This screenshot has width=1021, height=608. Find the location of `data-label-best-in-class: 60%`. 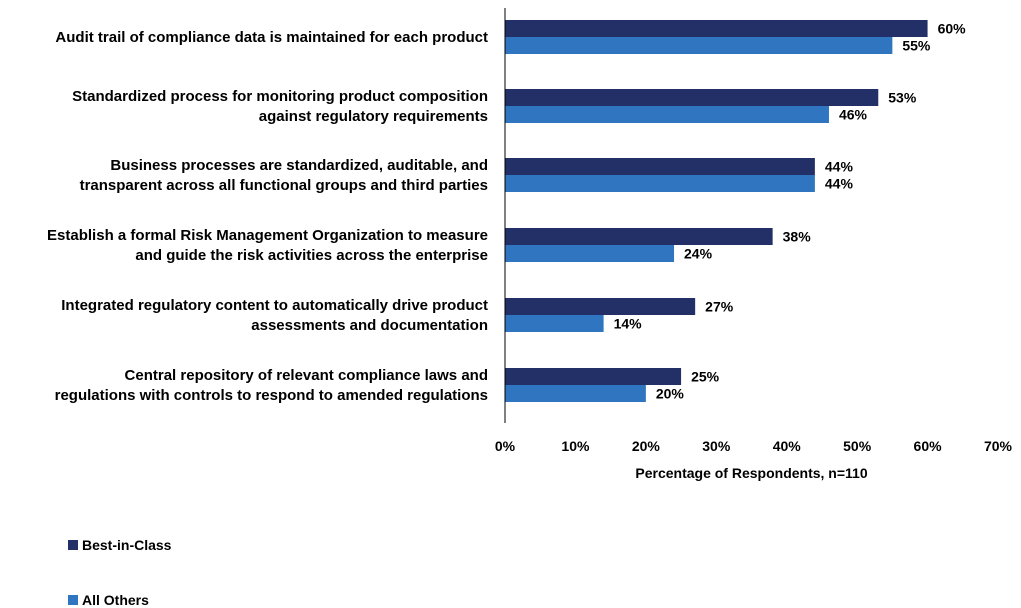

data-label-best-in-class: 60% is located at coordinates (952, 29).